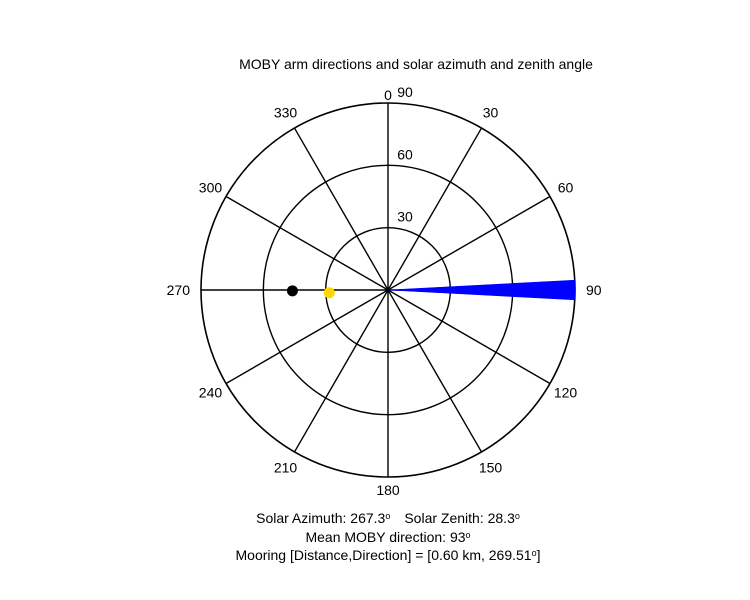 Image resolution: width=750 pixels, height=600 pixels. Describe the element at coordinates (405, 92) in the screenshot. I see `radial-tick-label-90: 90` at that location.